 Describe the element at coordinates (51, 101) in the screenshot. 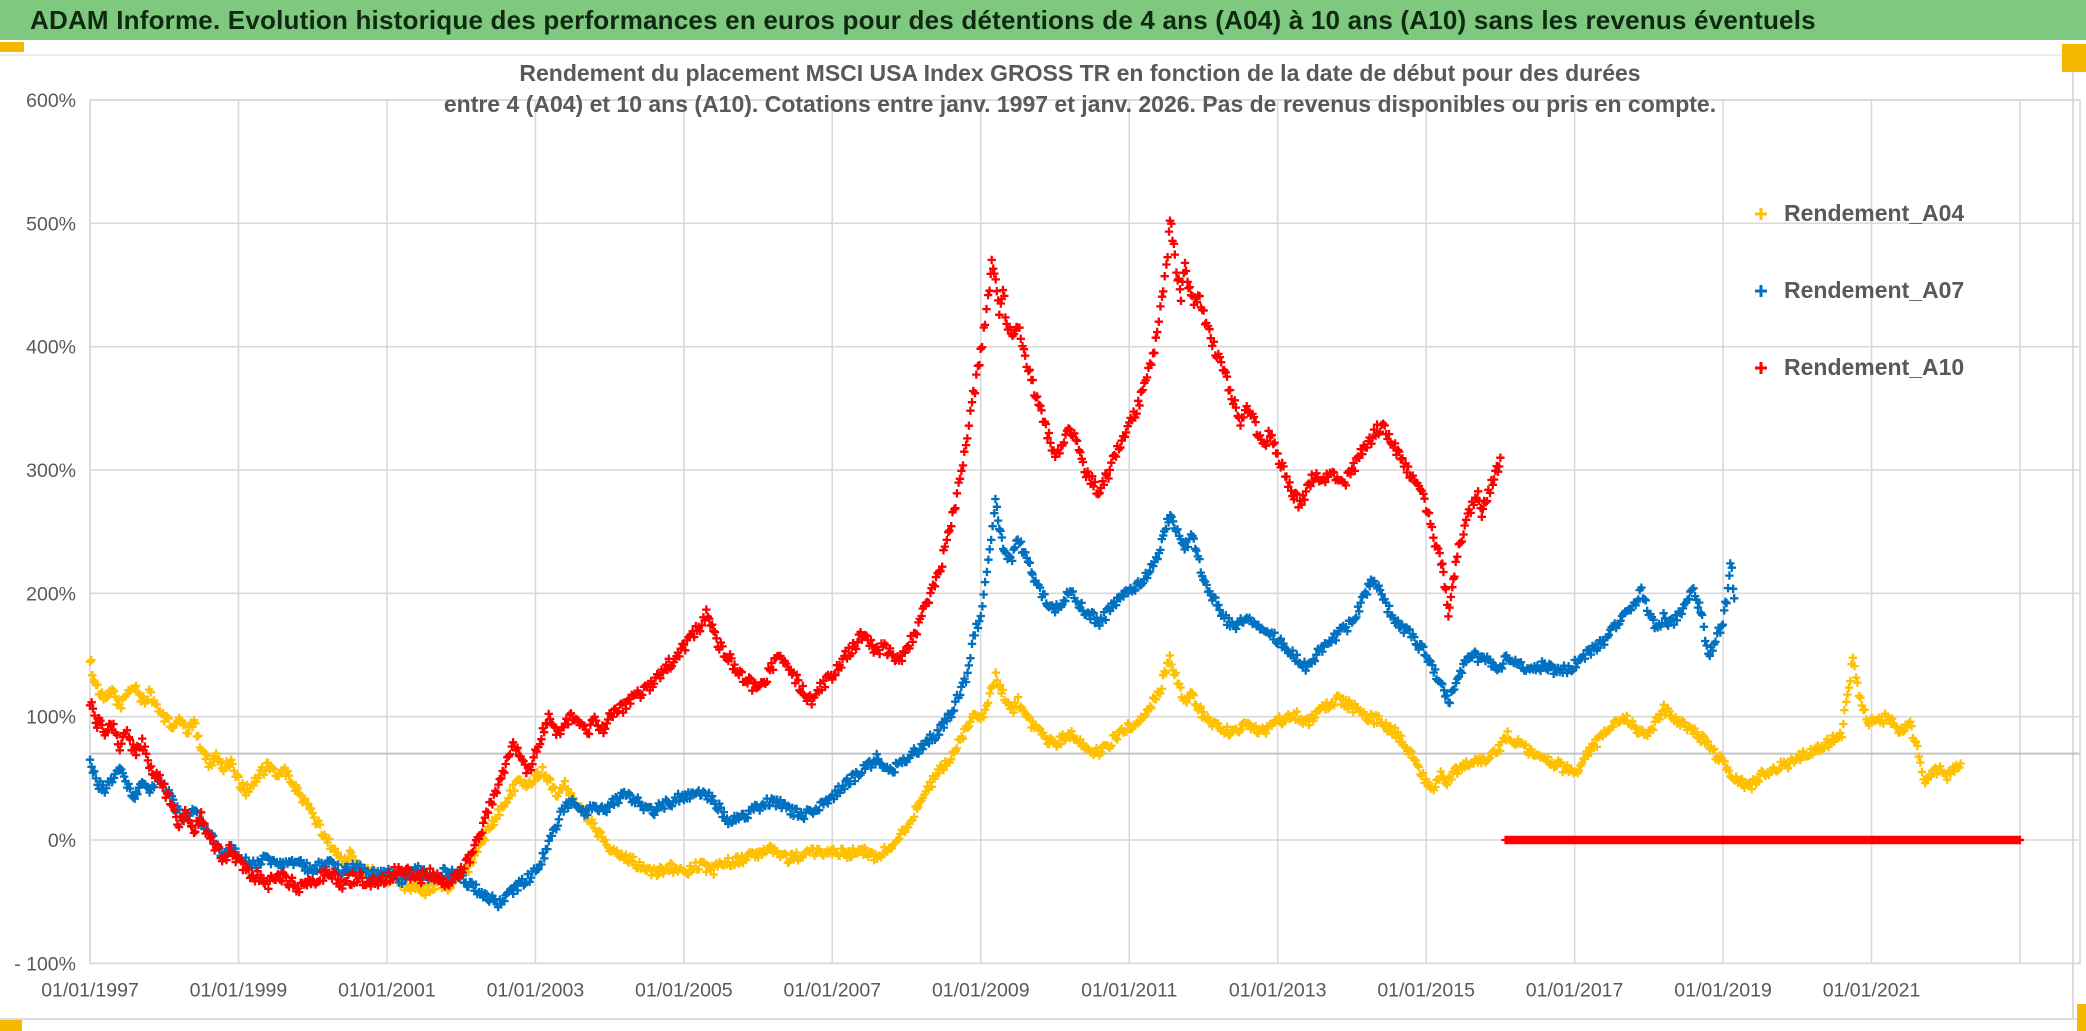

I see `svg-text: 600%` at that location.